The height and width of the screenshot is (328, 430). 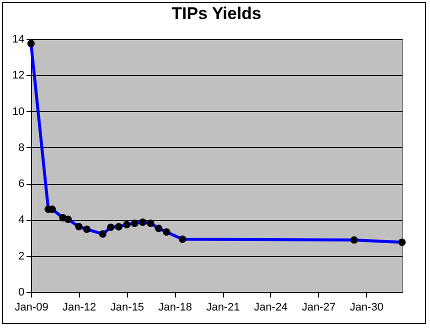 I want to click on y-tick-label: 0, so click(x=21, y=292).